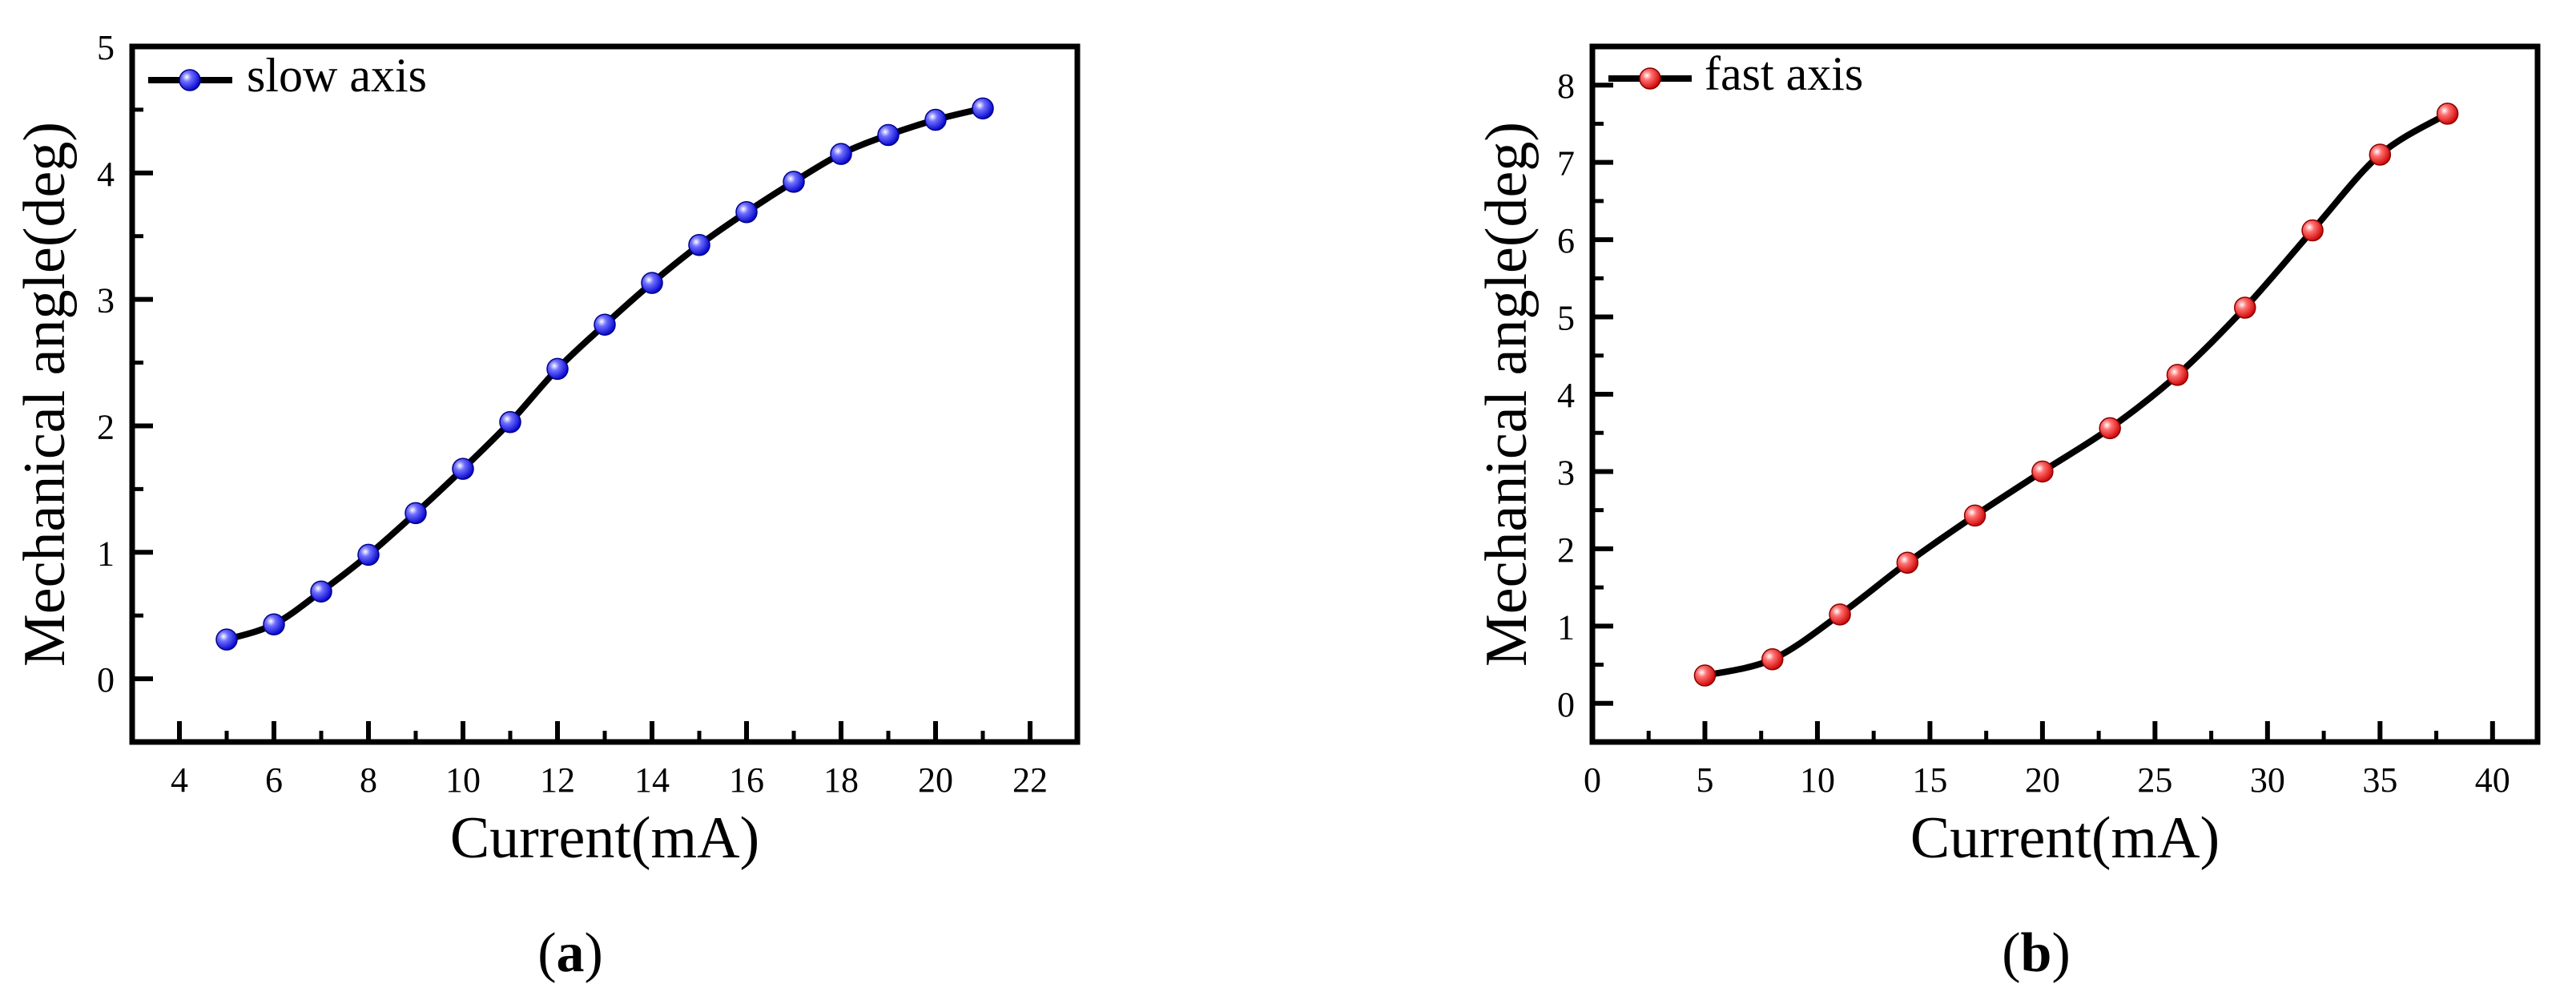  I want to click on x-tick-label: 25, so click(2154, 780).